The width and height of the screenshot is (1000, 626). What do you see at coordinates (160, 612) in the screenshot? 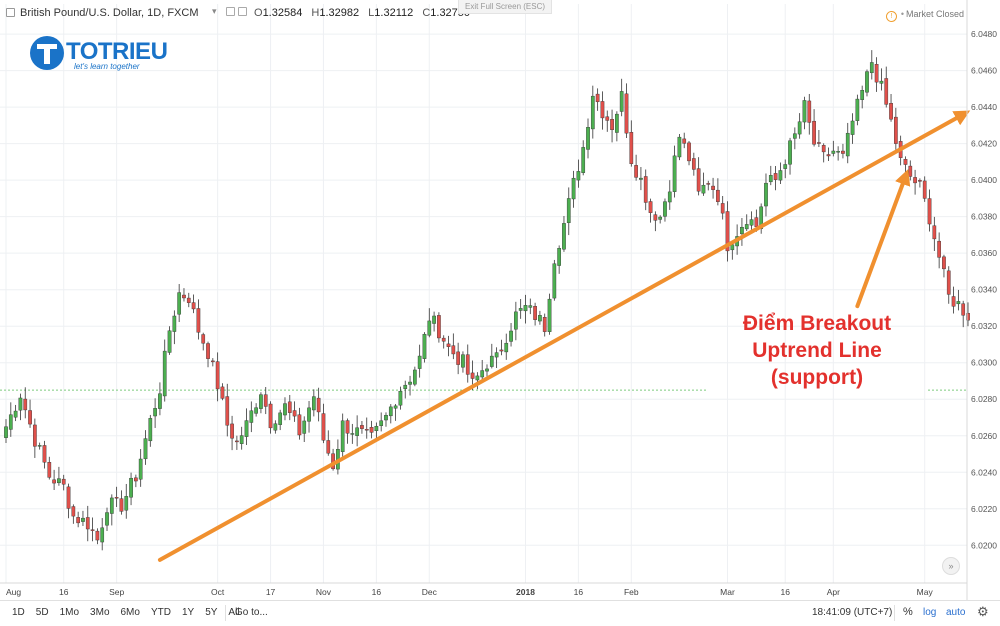
I see `range-ytd-button: YTD` at bounding box center [160, 612].